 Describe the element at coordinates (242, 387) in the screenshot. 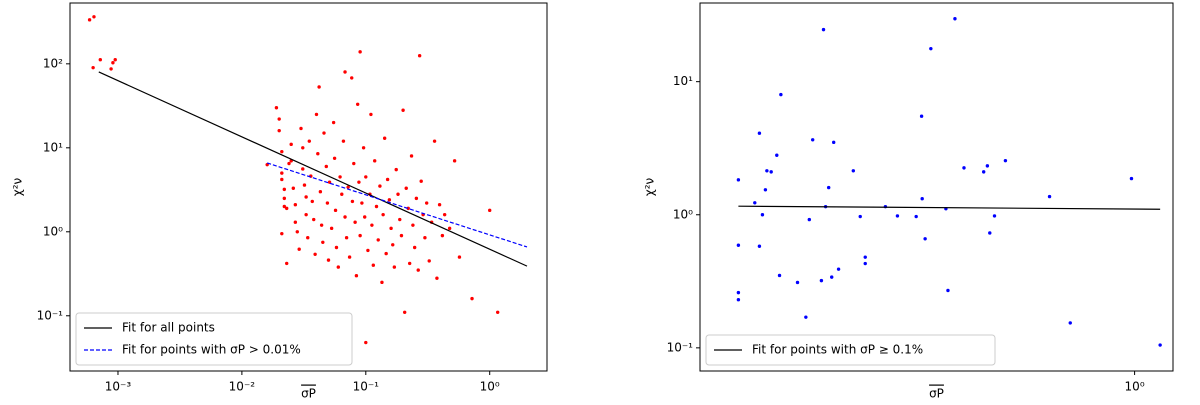

I see `x-tick-label: 10⁻²` at that location.